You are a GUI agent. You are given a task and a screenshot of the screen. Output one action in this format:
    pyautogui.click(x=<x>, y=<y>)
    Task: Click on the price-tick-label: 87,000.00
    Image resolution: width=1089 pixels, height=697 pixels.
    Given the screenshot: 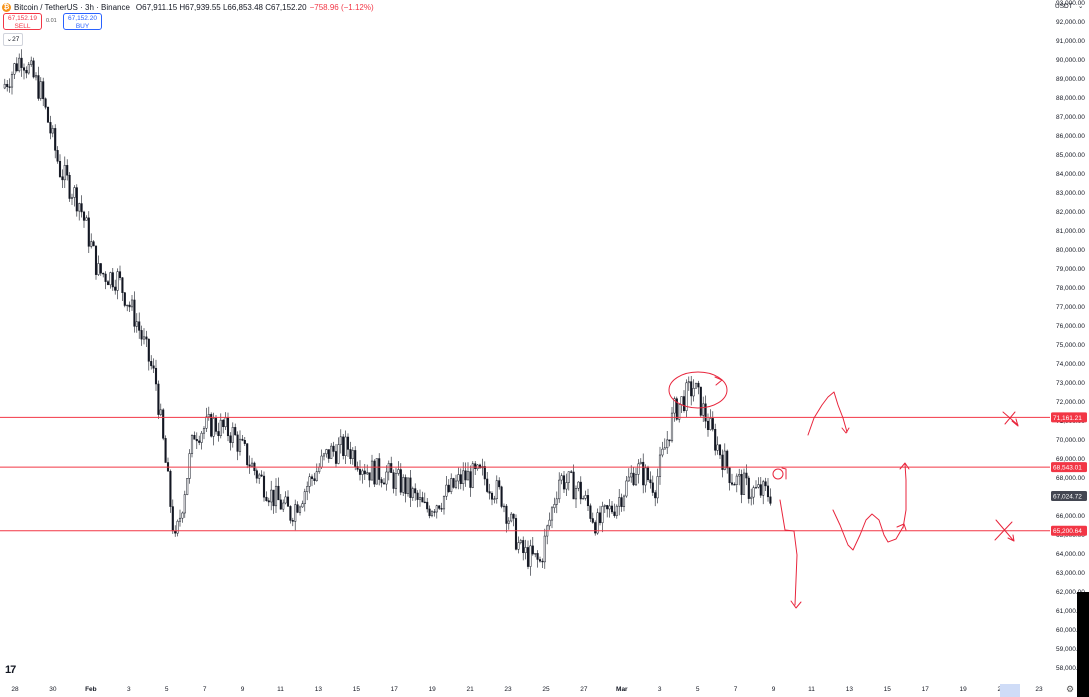 What is the action you would take?
    pyautogui.click(x=1070, y=117)
    